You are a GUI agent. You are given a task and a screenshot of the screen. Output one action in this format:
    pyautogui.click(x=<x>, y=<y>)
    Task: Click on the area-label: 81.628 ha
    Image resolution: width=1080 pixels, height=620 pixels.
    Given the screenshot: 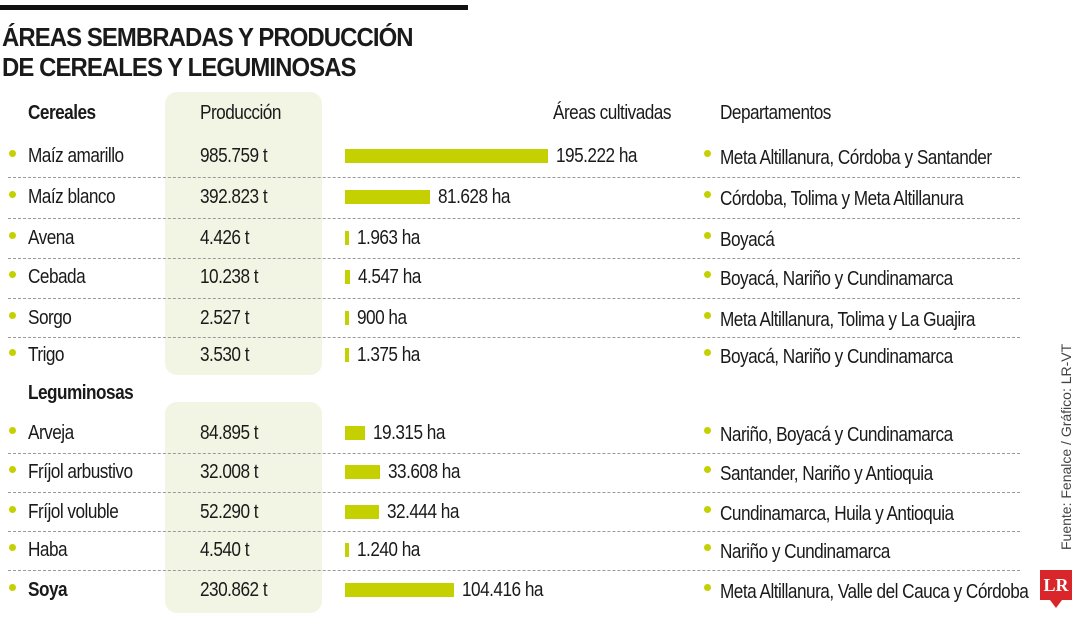 What is the action you would take?
    pyautogui.click(x=473, y=197)
    